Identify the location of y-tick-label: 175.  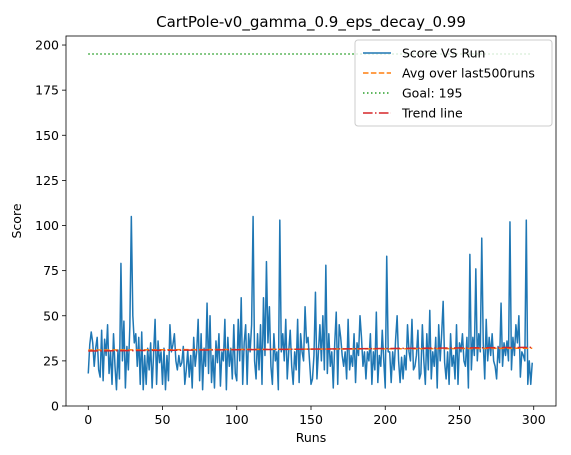
(47, 90).